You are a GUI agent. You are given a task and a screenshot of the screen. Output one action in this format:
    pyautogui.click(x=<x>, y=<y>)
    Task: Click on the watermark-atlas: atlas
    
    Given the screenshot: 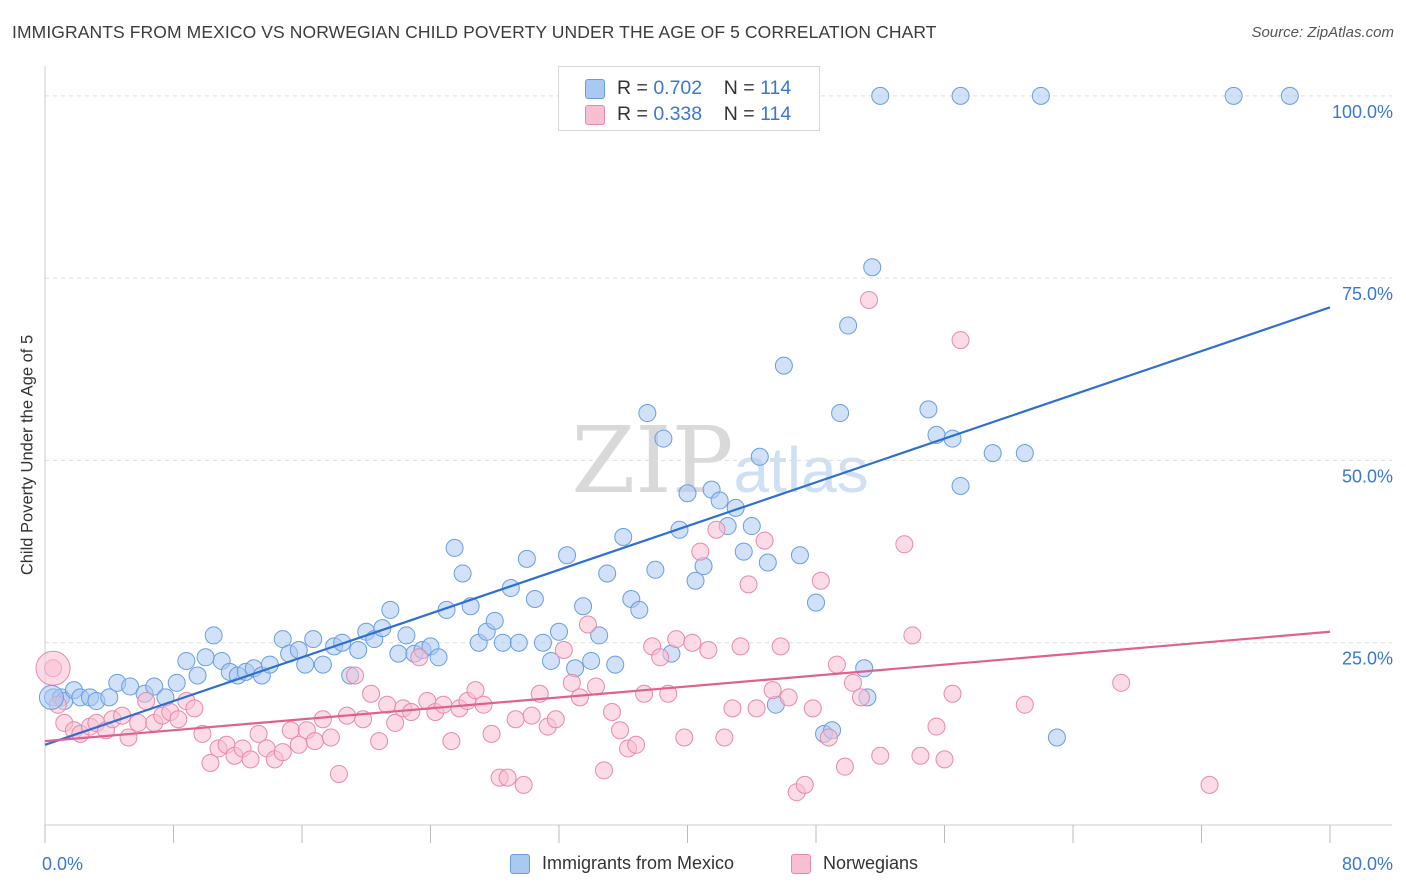 What is the action you would take?
    pyautogui.click(x=800, y=470)
    